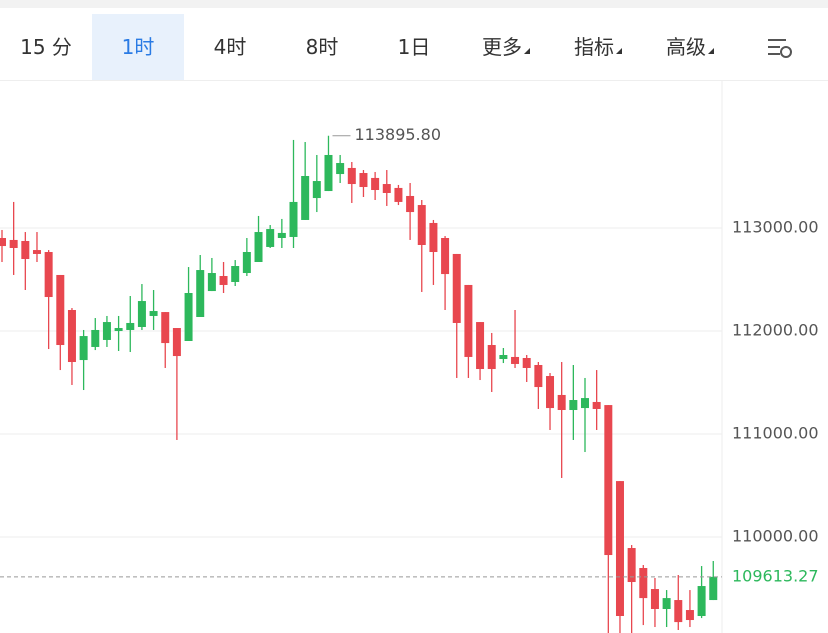  Describe the element at coordinates (594, 47) in the screenshot. I see `tab-label: 指标` at that location.